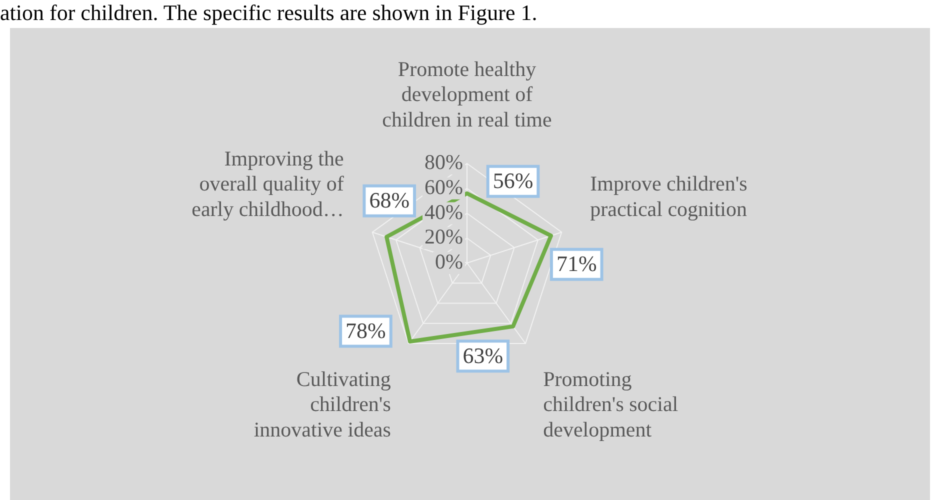  What do you see at coordinates (366, 330) in the screenshot?
I see `data-label: 78%` at bounding box center [366, 330].